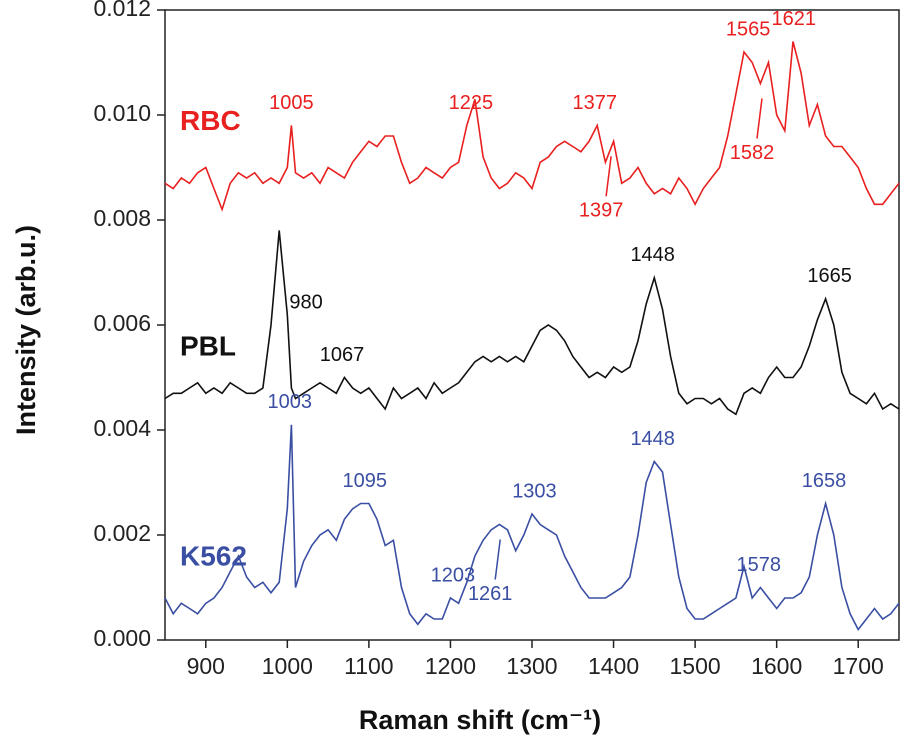 The image size is (902, 745). What do you see at coordinates (26, 330) in the screenshot?
I see `y-axis-title: Intensity (arb.u.)` at bounding box center [26, 330].